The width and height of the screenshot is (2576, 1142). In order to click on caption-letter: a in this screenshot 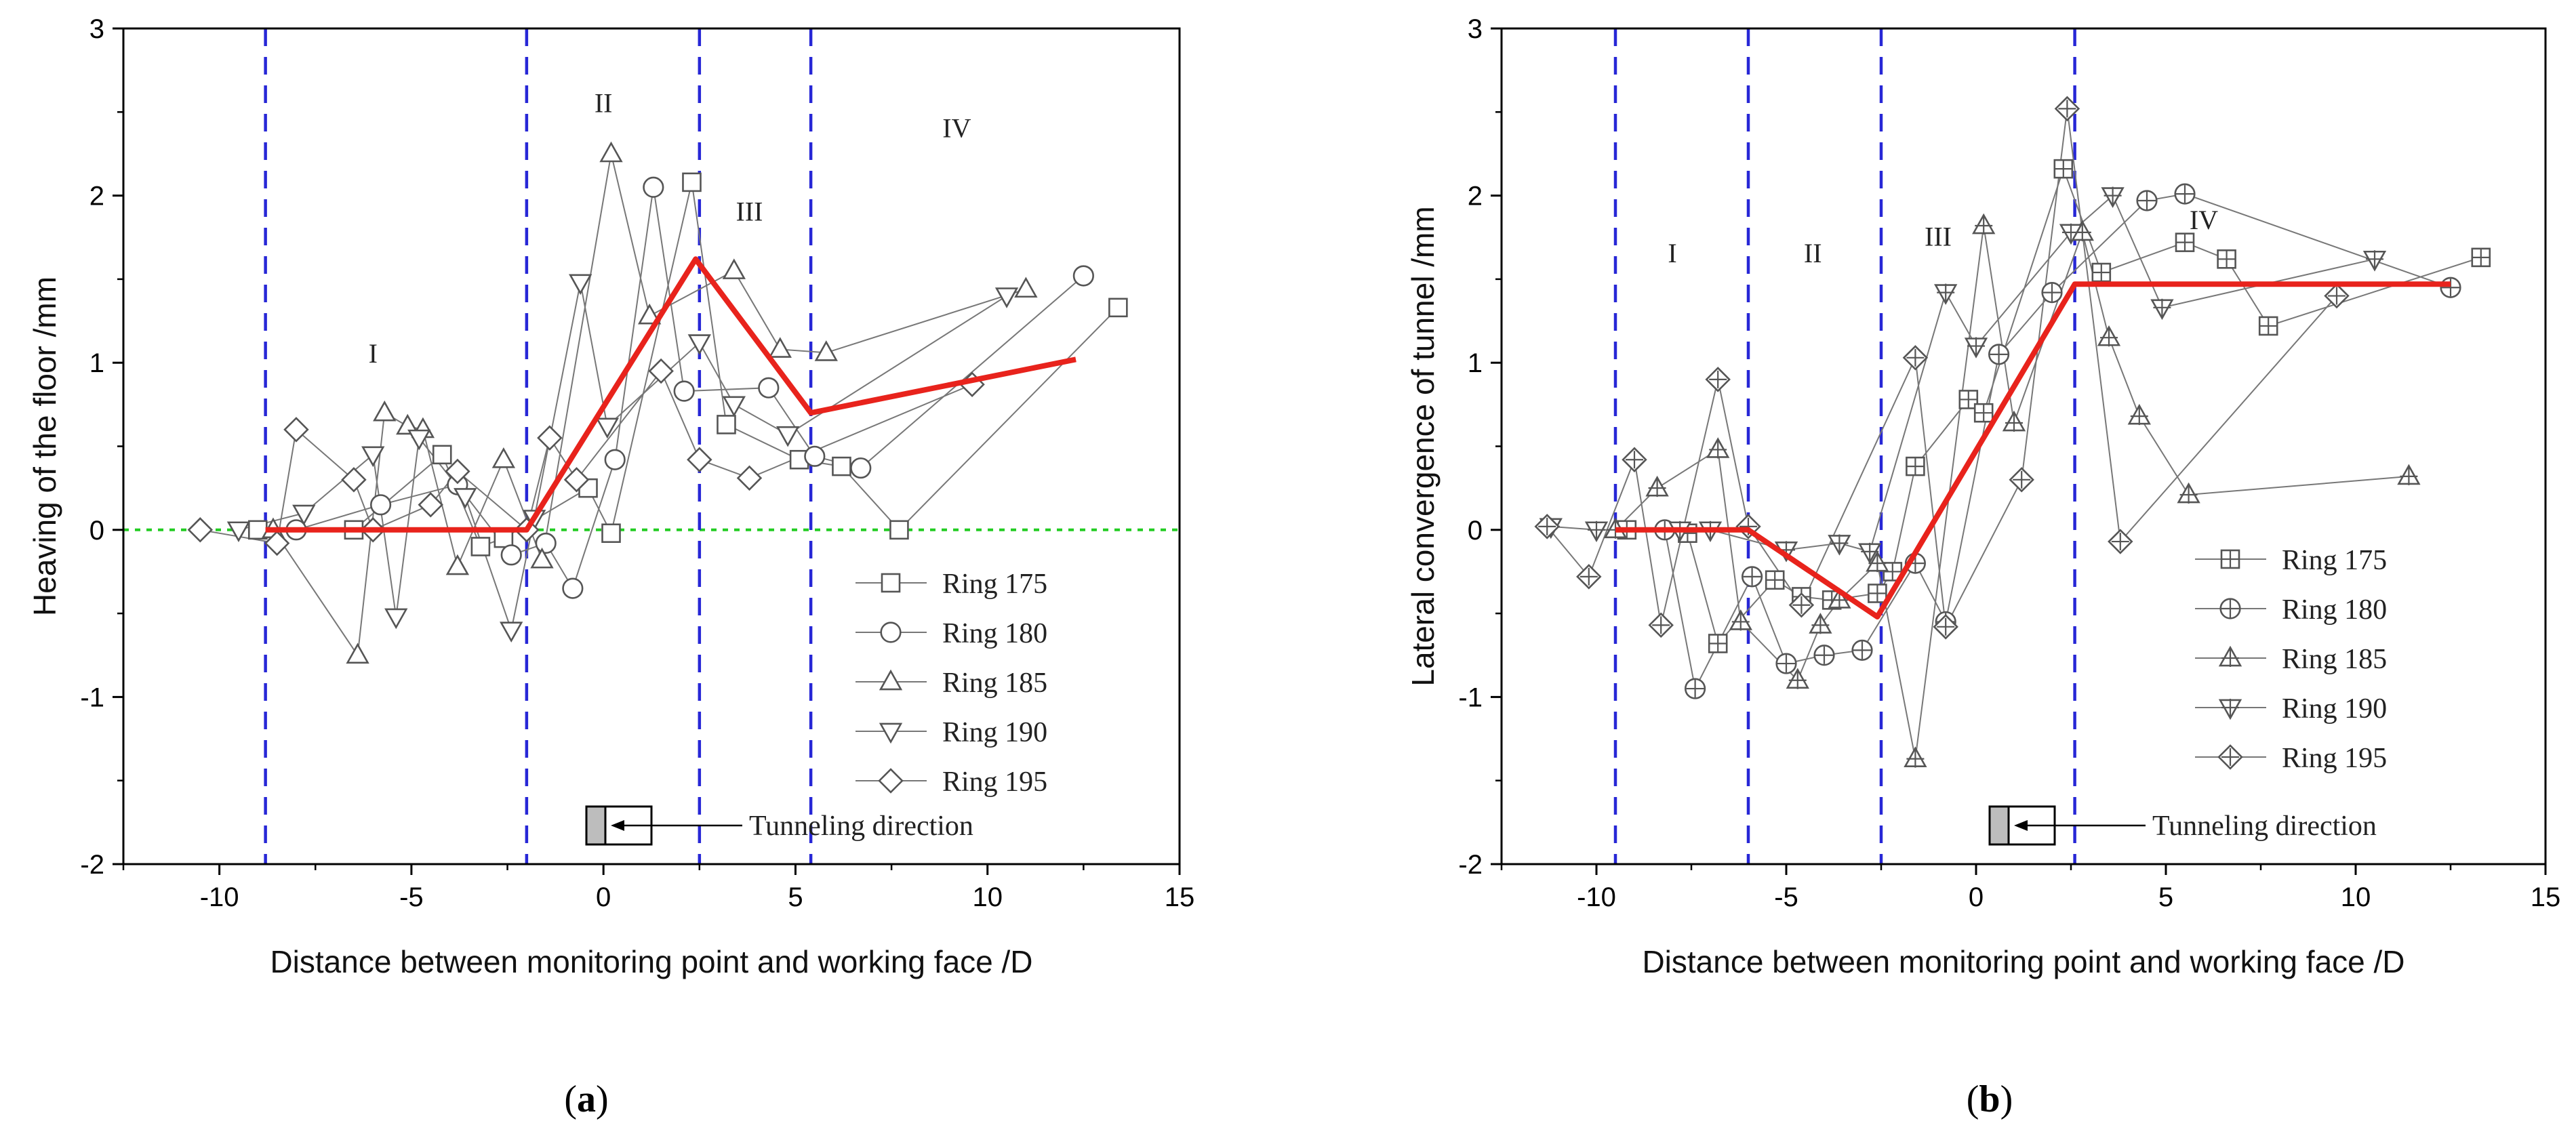, I will do `click(586, 1099)`.